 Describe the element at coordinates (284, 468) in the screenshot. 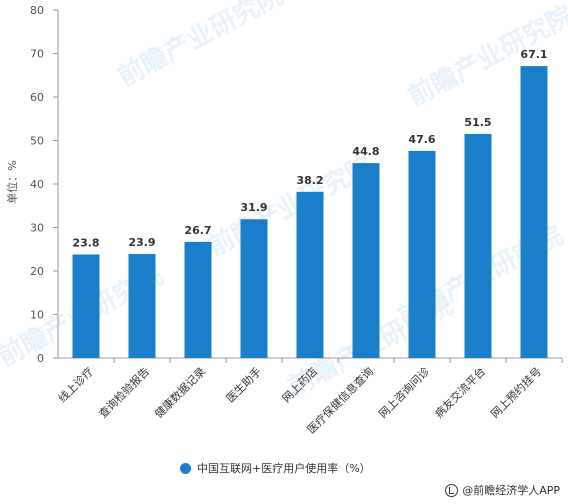

I see `legend-label: 中国互联网+医疗用户使用率（%）` at that location.